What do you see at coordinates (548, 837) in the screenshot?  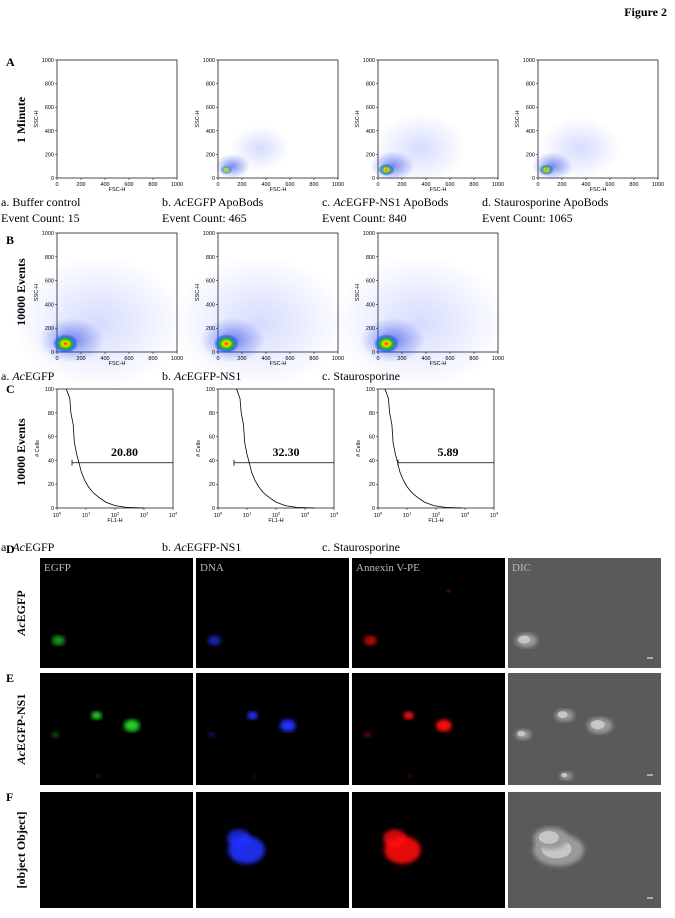 I see `cell-edge` at bounding box center [548, 837].